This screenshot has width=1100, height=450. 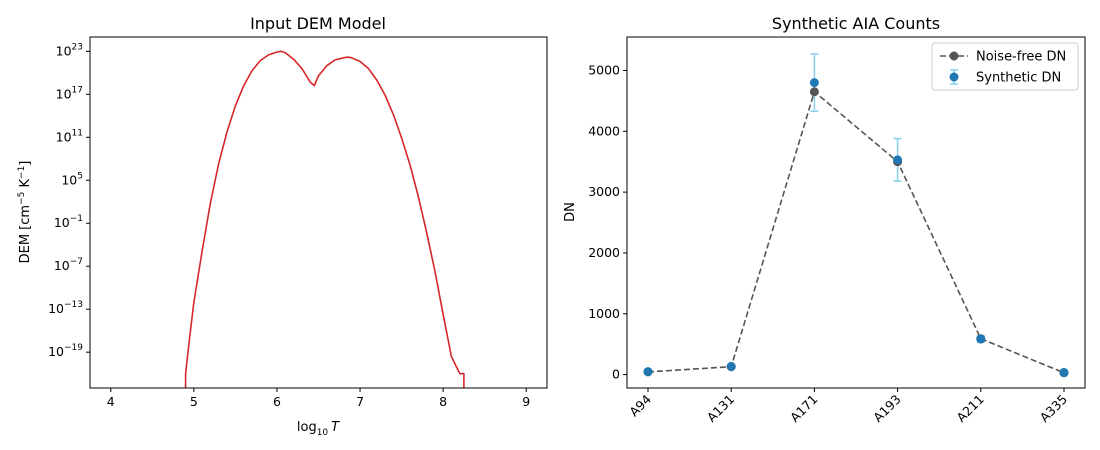 I want to click on y-label-part-3: −1, so click(x=22, y=172).